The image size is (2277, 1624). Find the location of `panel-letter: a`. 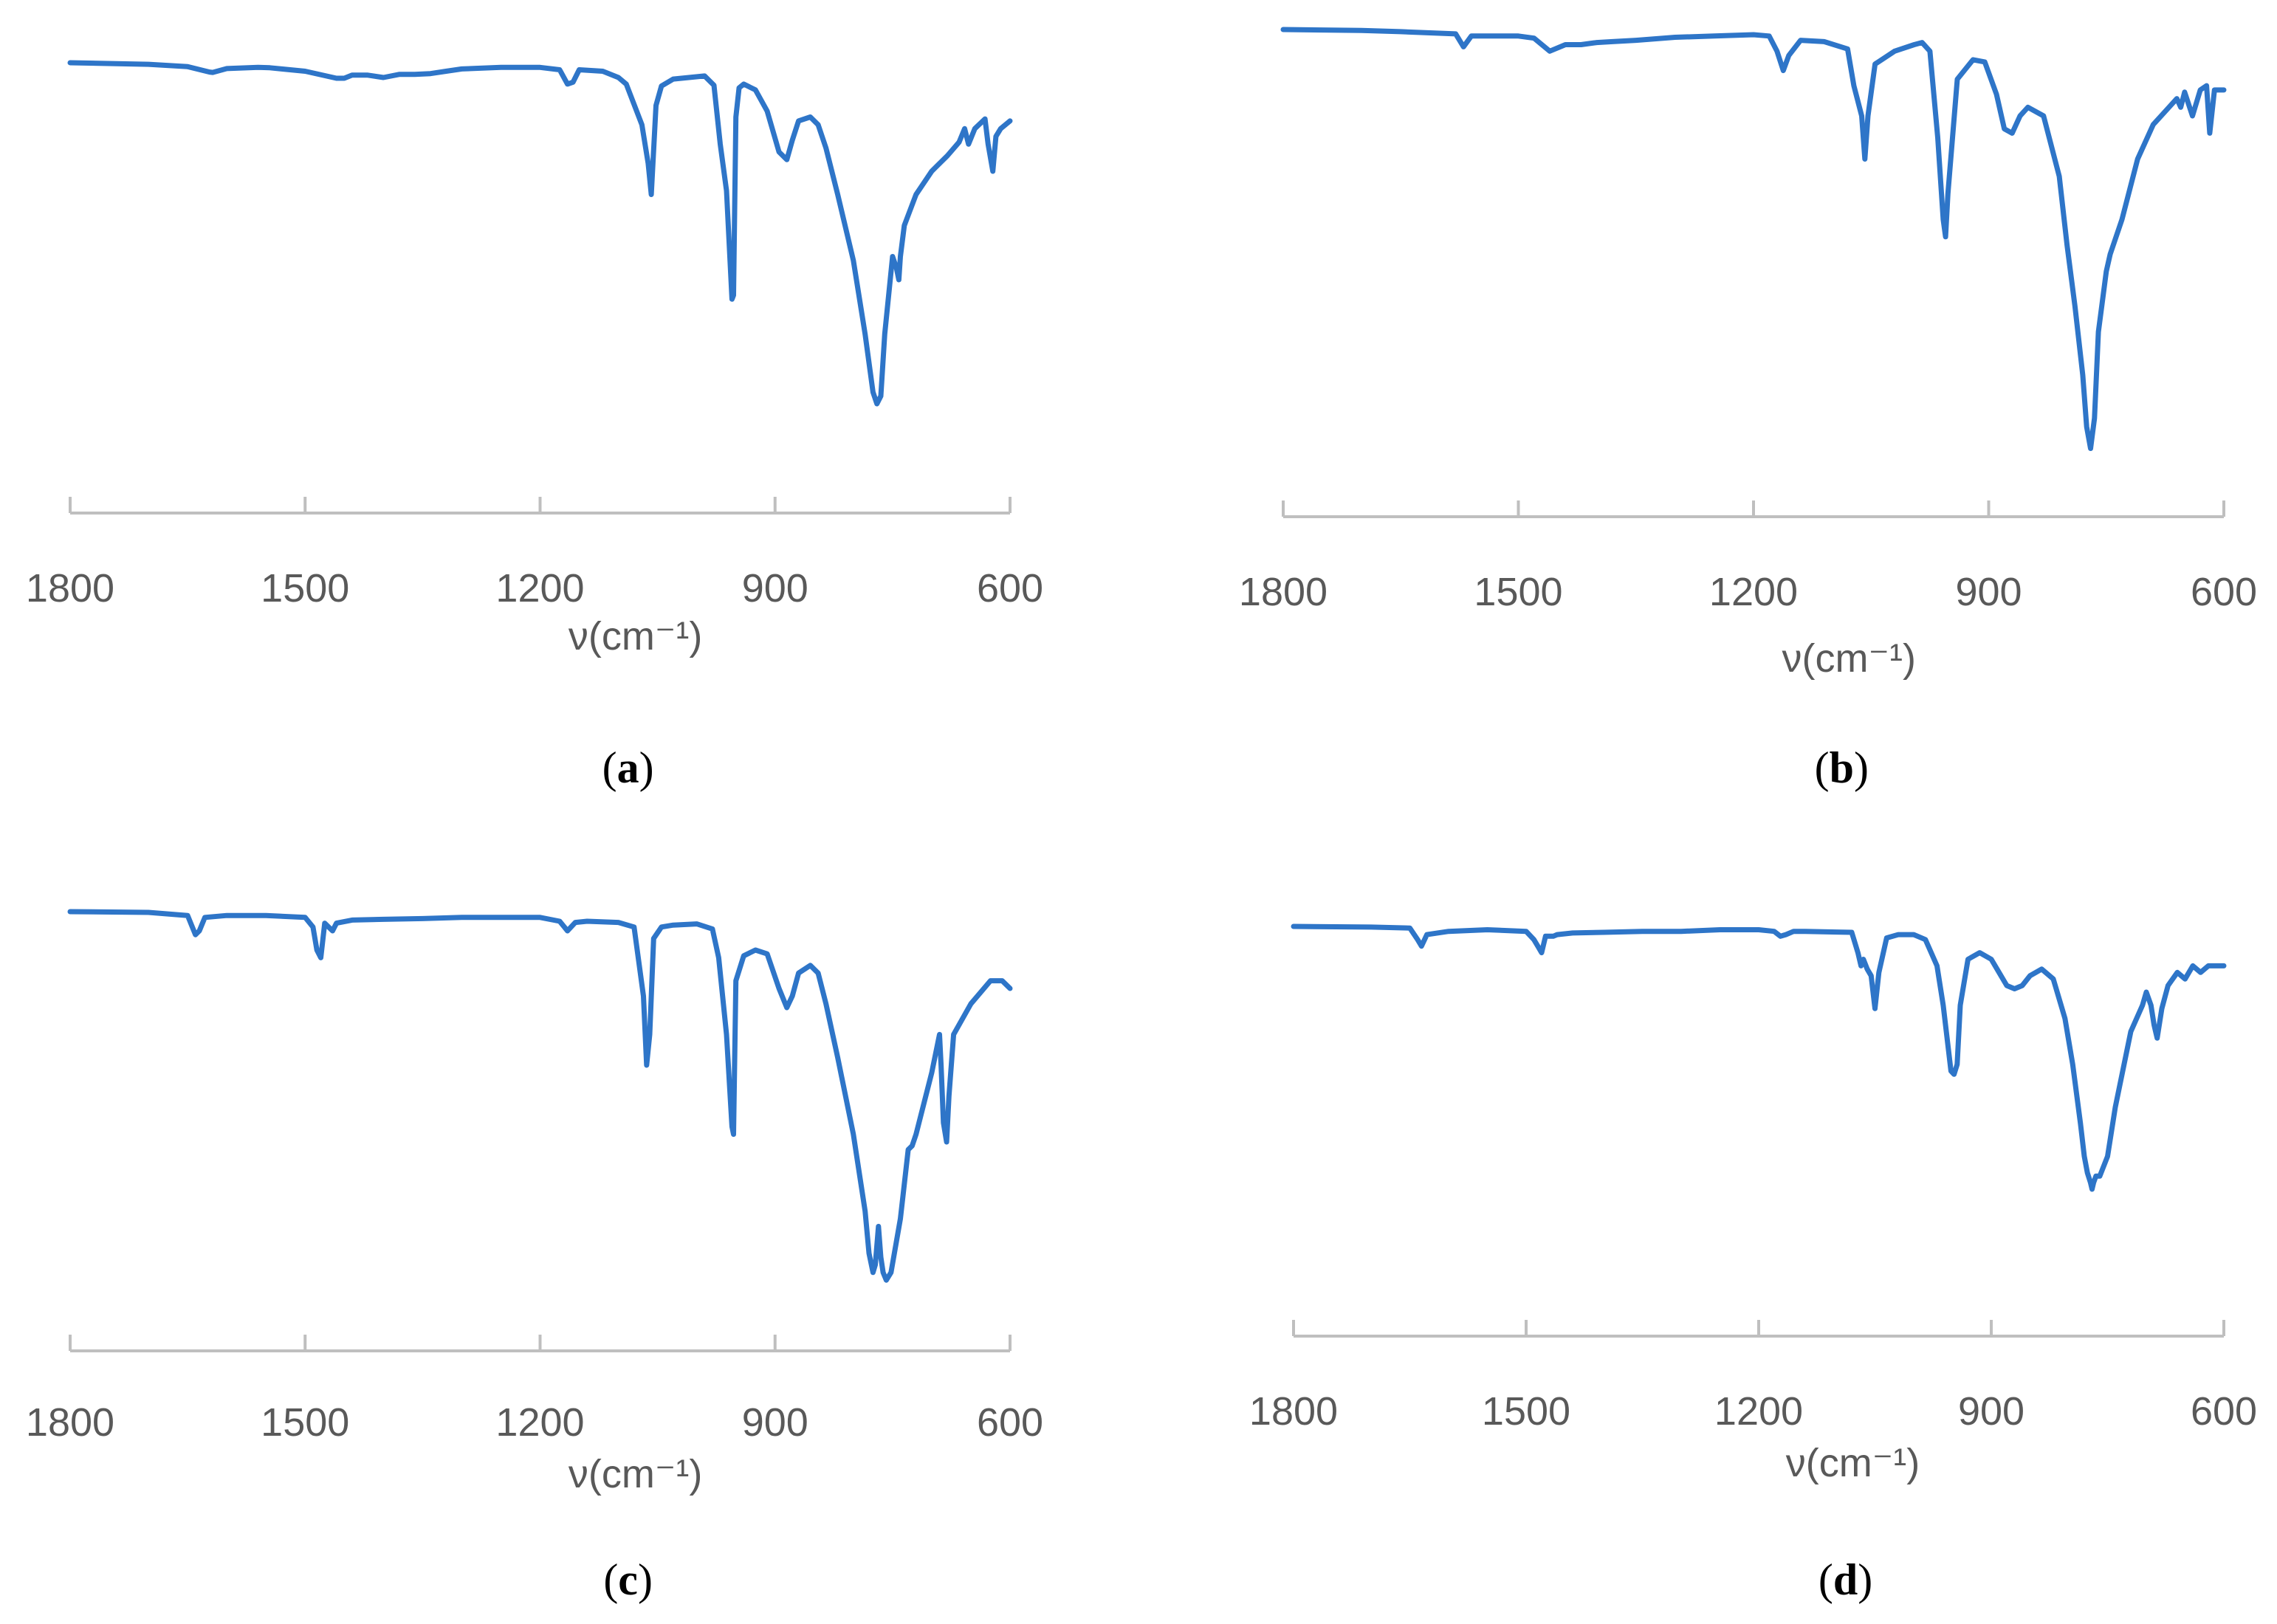

panel-letter: a is located at coordinates (628, 767).